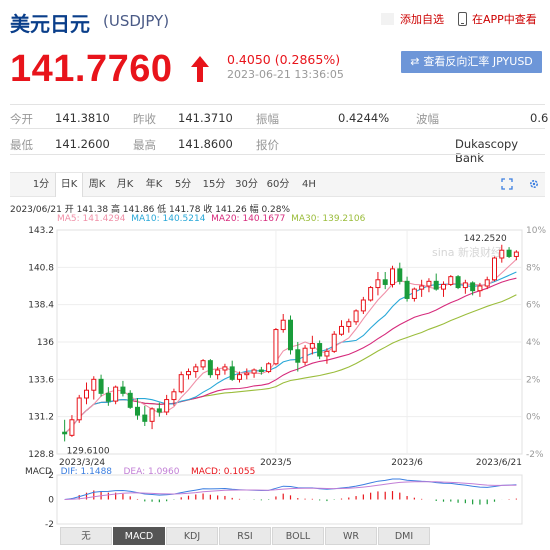 Image resolution: width=550 pixels, height=550 pixels. What do you see at coordinates (462, 19) in the screenshot?
I see `phone-icon` at bounding box center [462, 19].